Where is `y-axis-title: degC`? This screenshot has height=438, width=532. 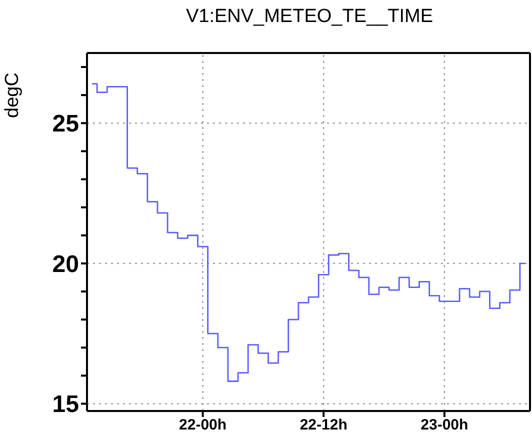 y-axis-title: degC is located at coordinates (13, 95).